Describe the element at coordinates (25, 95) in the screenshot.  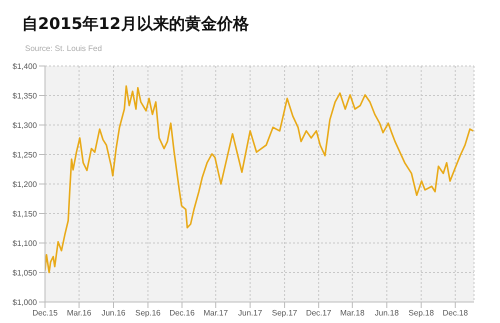
I see `y-tick-label: $1,350` at that location.